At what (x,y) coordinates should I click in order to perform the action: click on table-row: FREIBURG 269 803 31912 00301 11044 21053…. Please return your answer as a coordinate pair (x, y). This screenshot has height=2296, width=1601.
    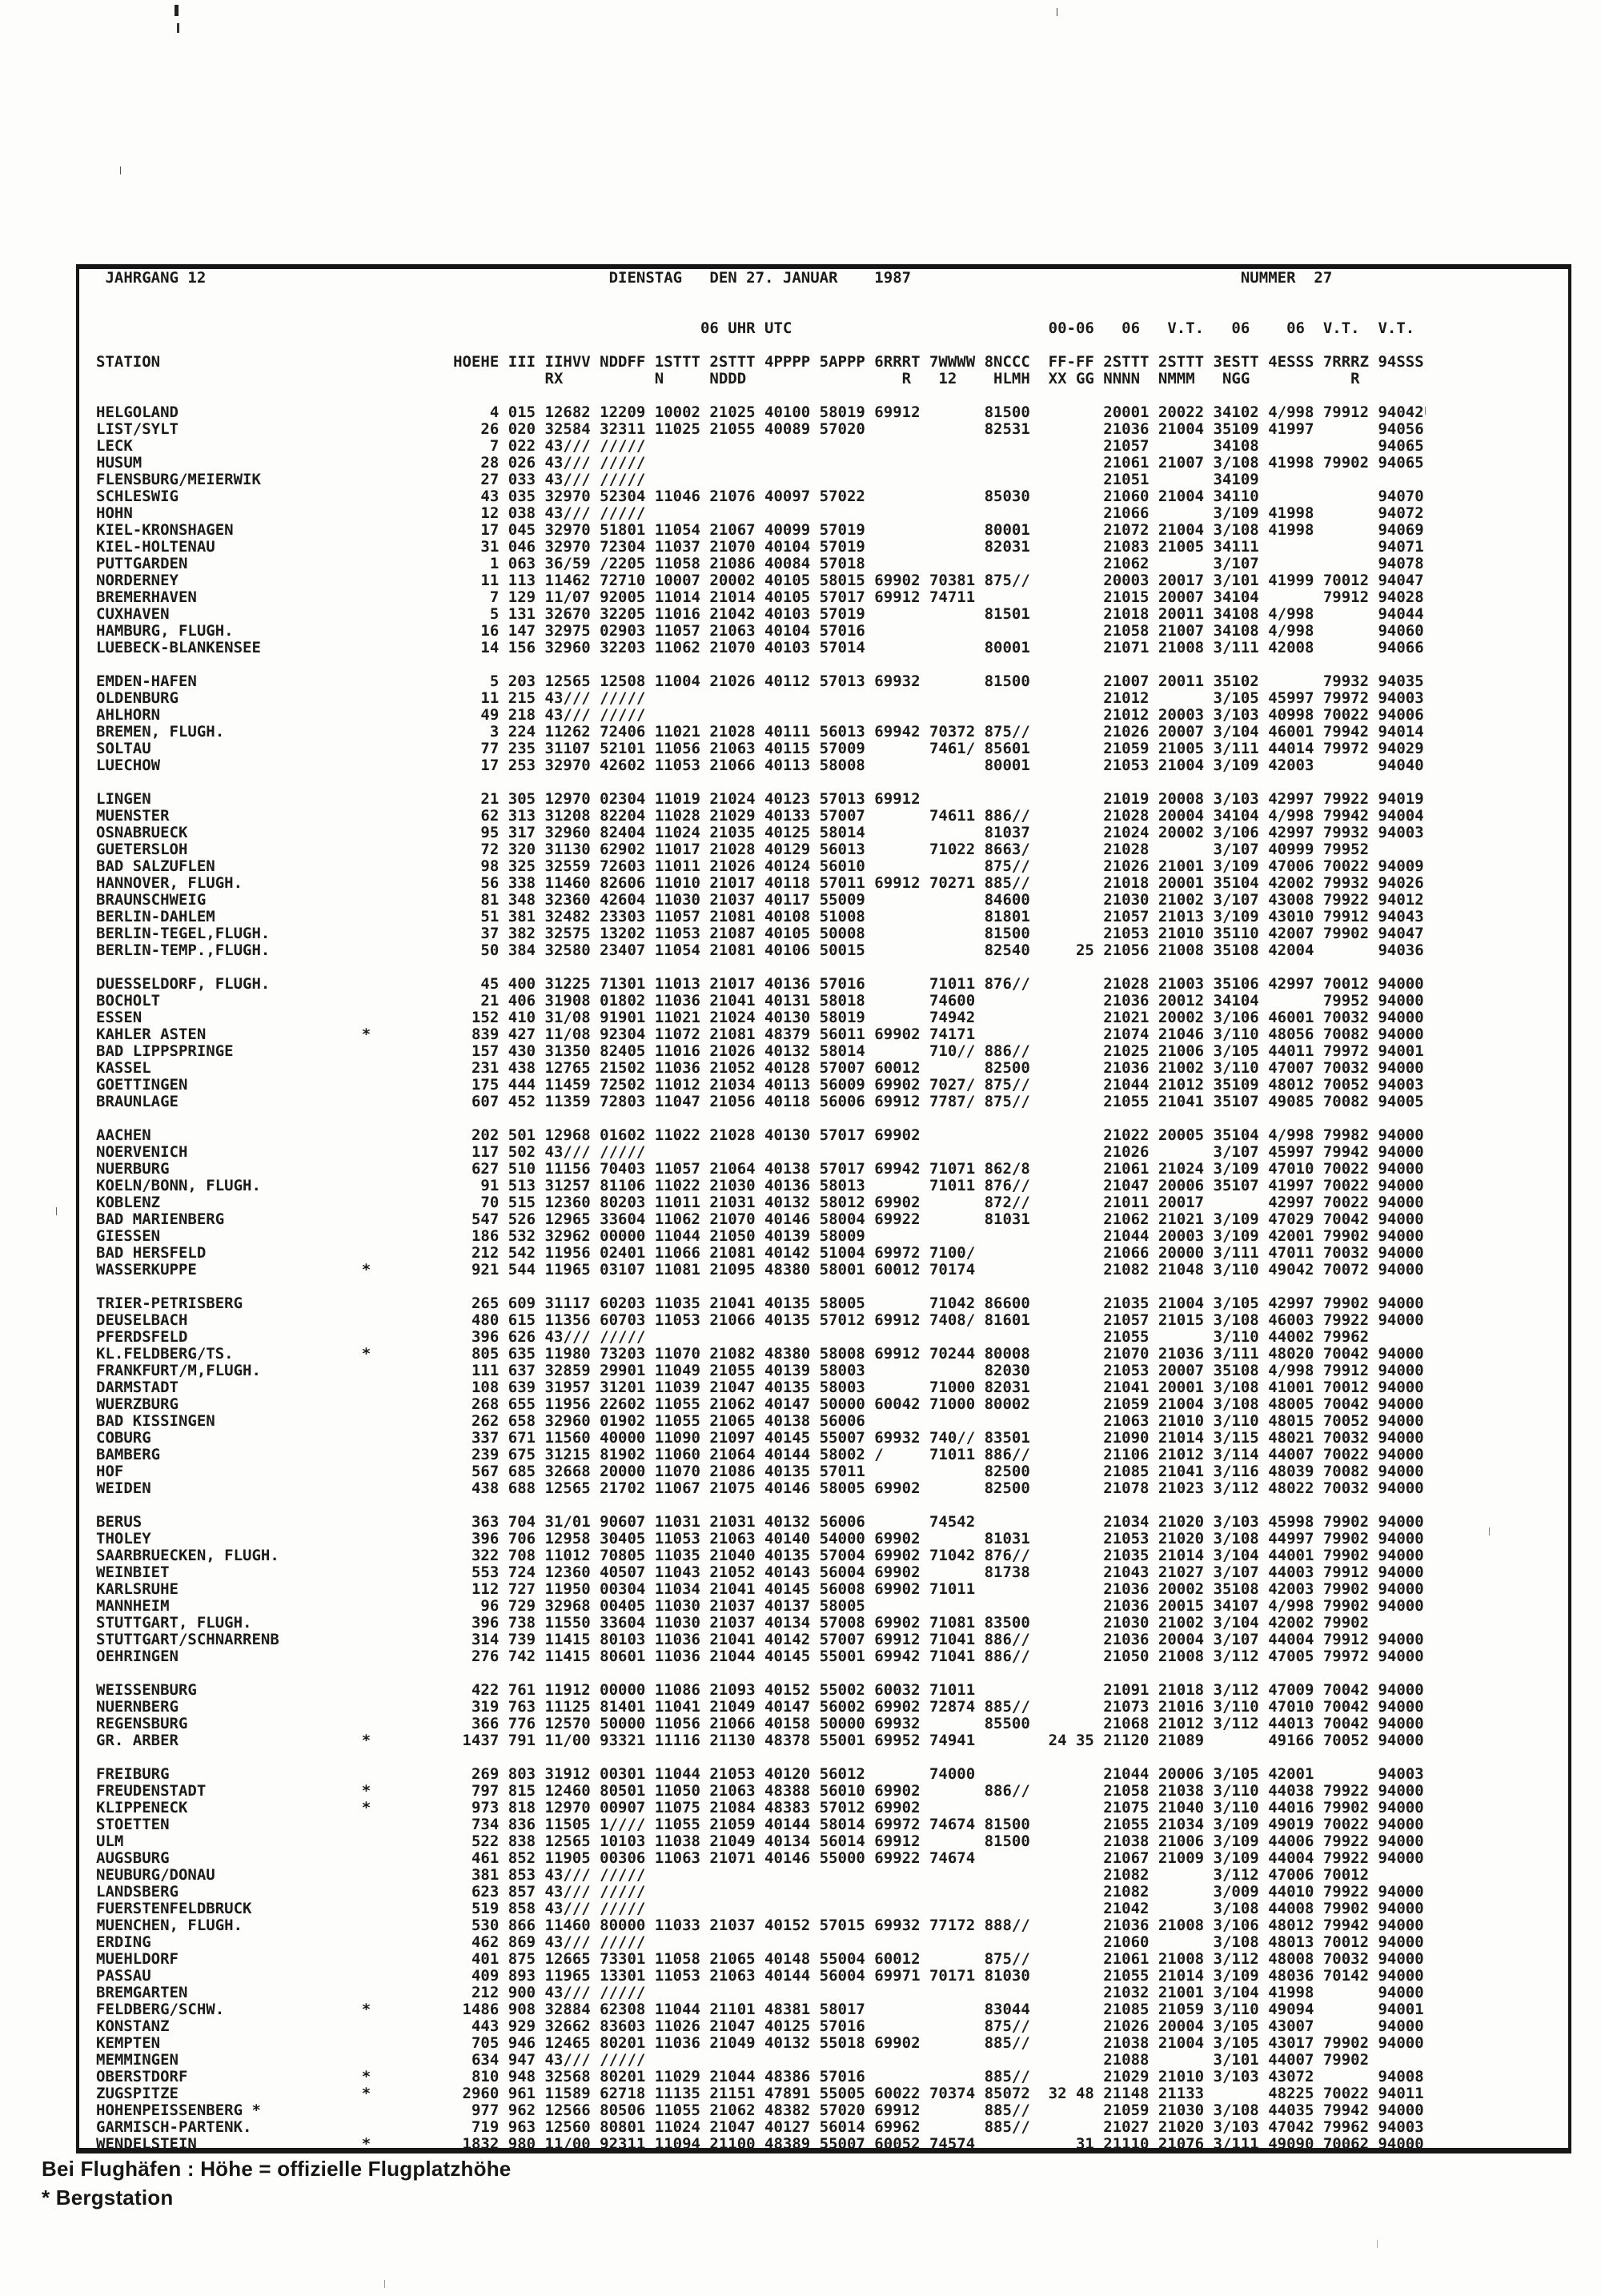
    Looking at the image, I should click on (760, 1774).